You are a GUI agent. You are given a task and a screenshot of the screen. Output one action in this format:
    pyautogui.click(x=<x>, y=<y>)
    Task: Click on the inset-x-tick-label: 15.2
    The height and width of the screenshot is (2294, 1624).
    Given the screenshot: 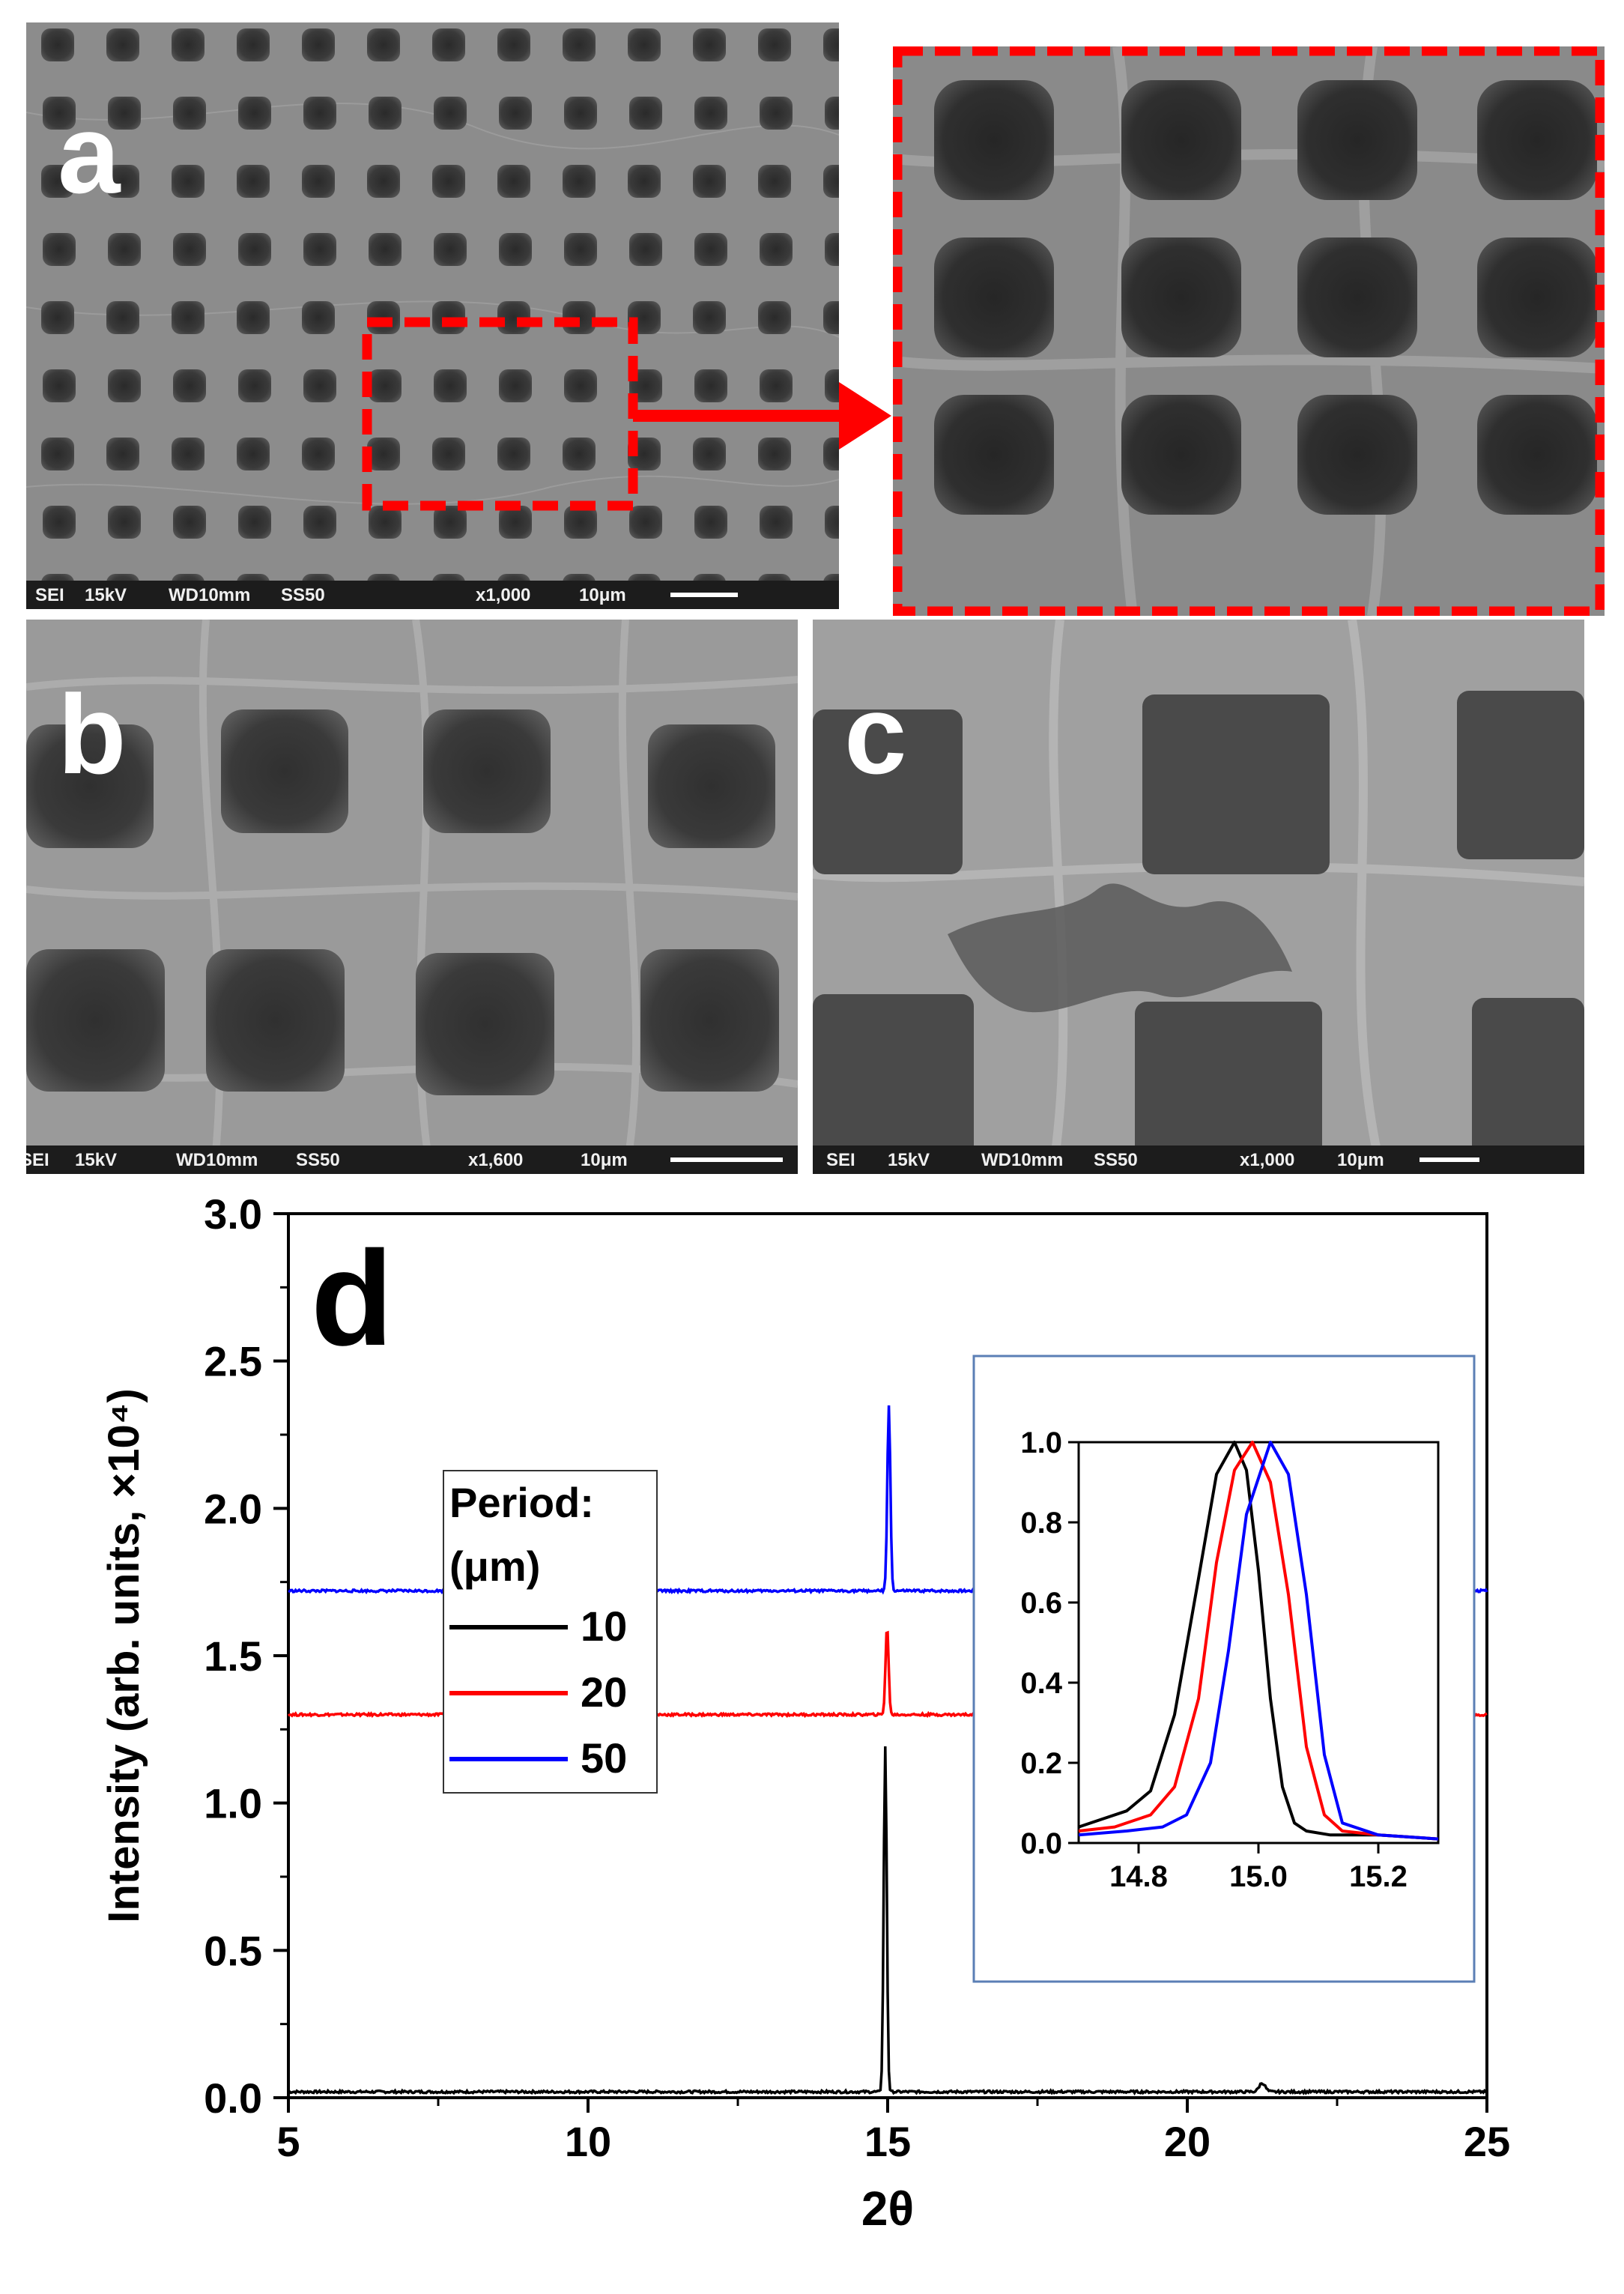 What is the action you would take?
    pyautogui.click(x=1378, y=1877)
    